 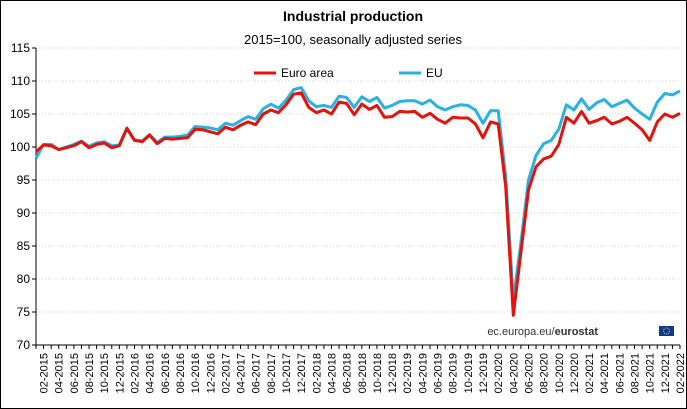 What do you see at coordinates (434, 73) in the screenshot?
I see `legend-label-eu: EU` at bounding box center [434, 73].